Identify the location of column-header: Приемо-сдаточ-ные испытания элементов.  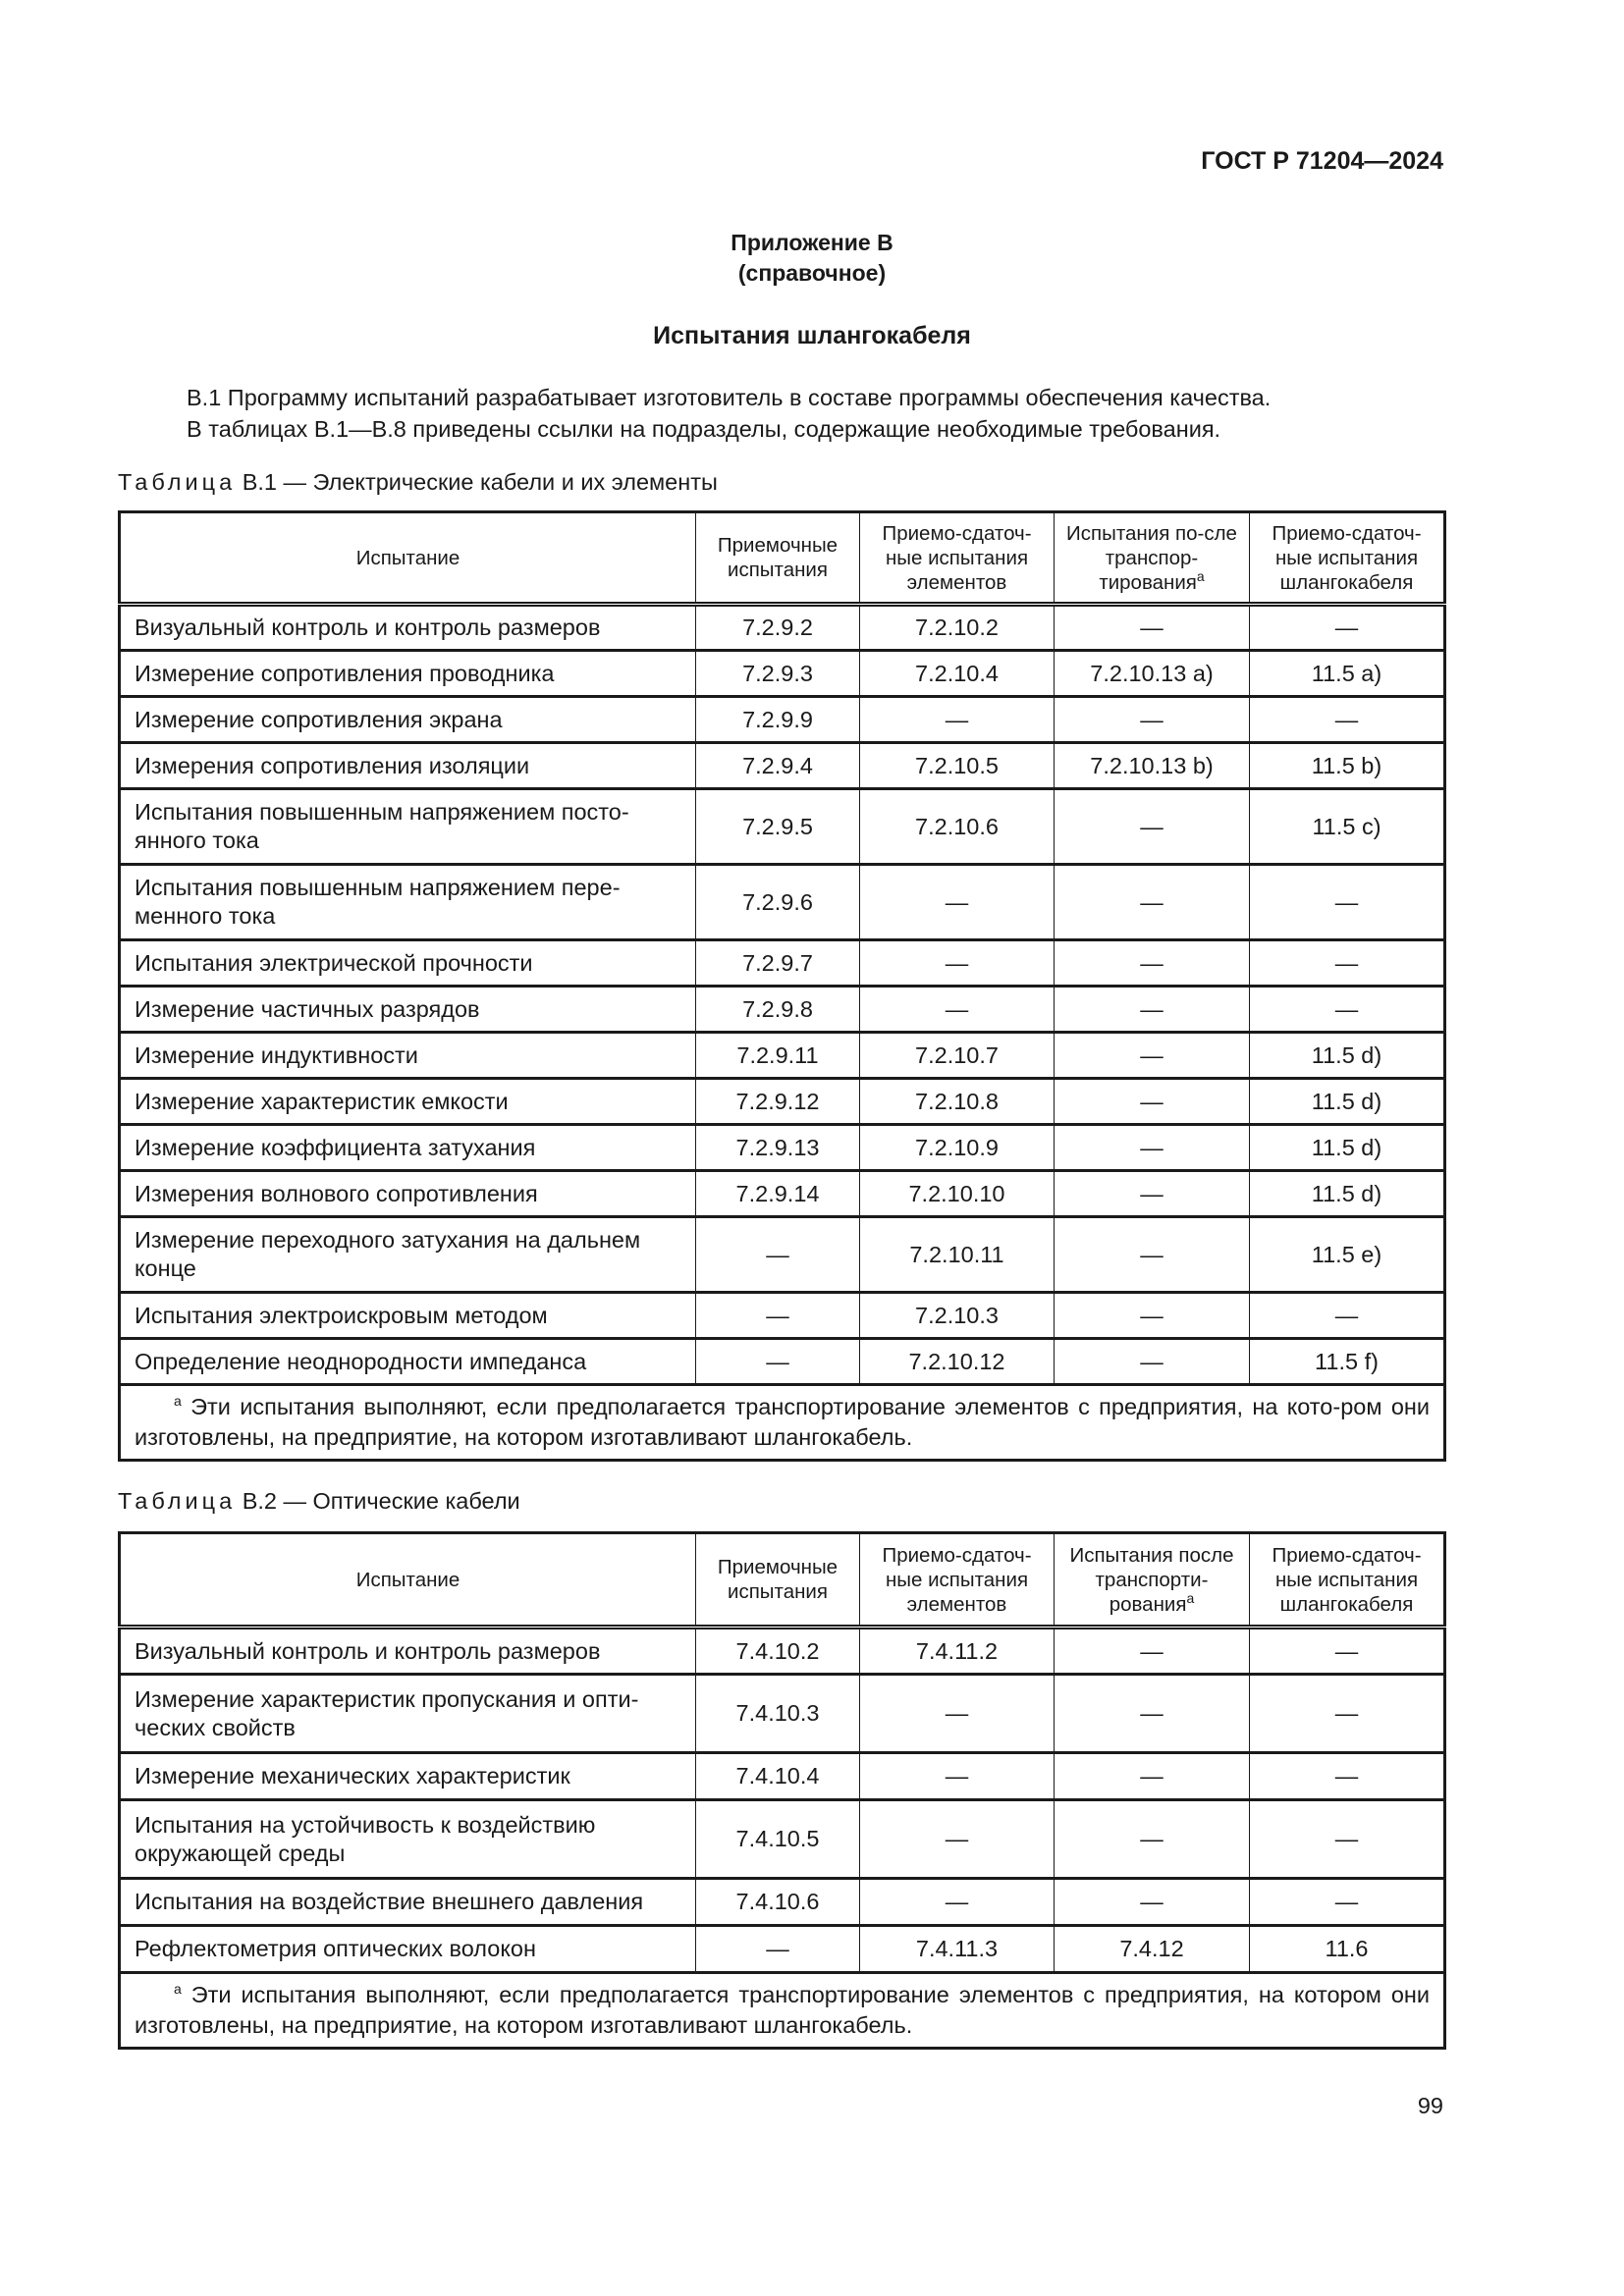
(957, 558).